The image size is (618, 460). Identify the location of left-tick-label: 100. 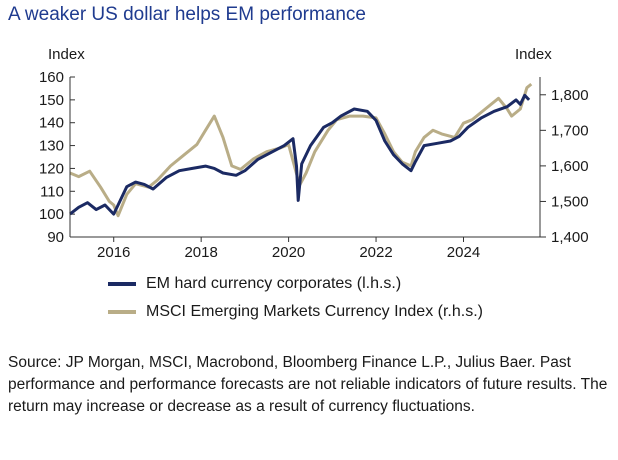
(51, 214).